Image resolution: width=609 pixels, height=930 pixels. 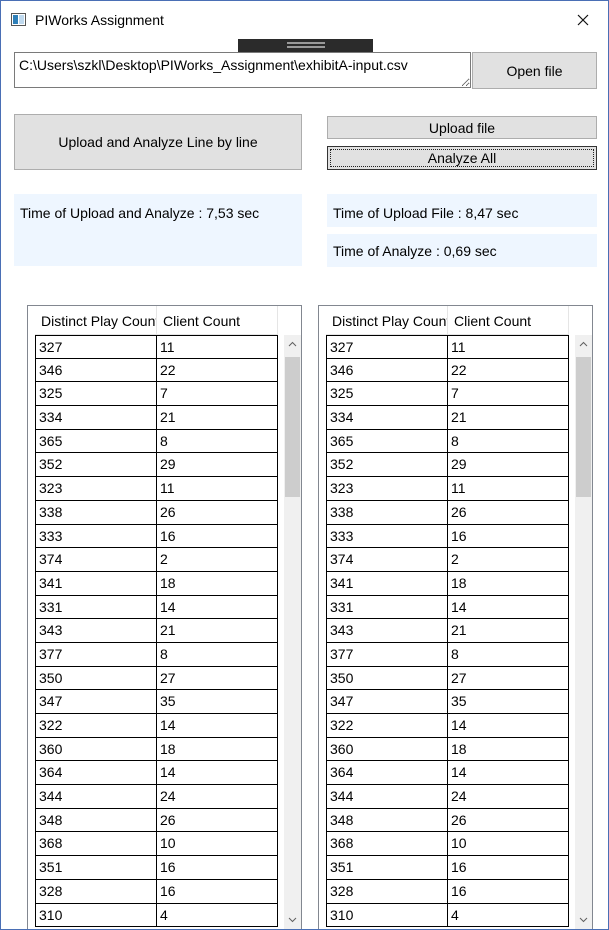 What do you see at coordinates (387, 749) in the screenshot?
I see `cell-distinct-play-count: 360` at bounding box center [387, 749].